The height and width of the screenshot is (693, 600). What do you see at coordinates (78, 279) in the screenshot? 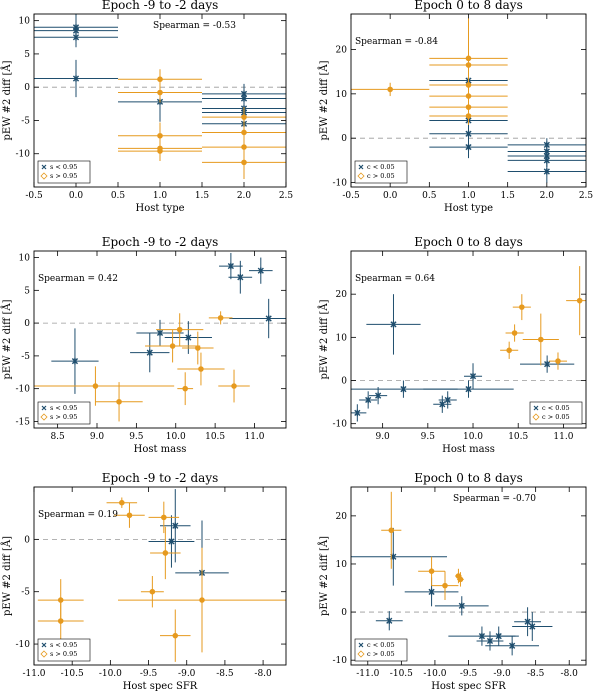
I see `spearman-annotation: Spearman = 0.42` at bounding box center [78, 279].